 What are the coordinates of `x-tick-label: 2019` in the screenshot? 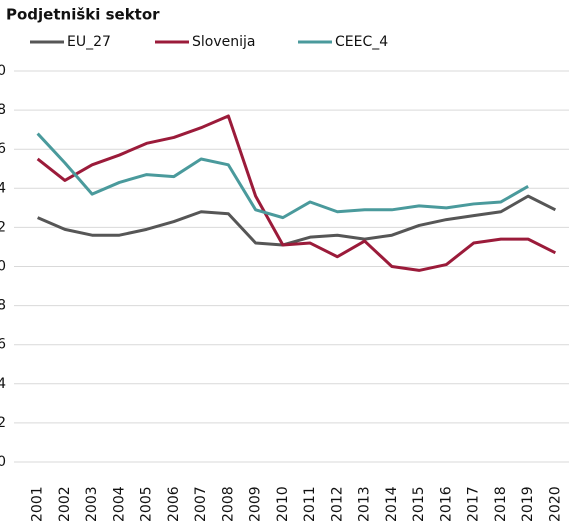 It's located at (528, 504).